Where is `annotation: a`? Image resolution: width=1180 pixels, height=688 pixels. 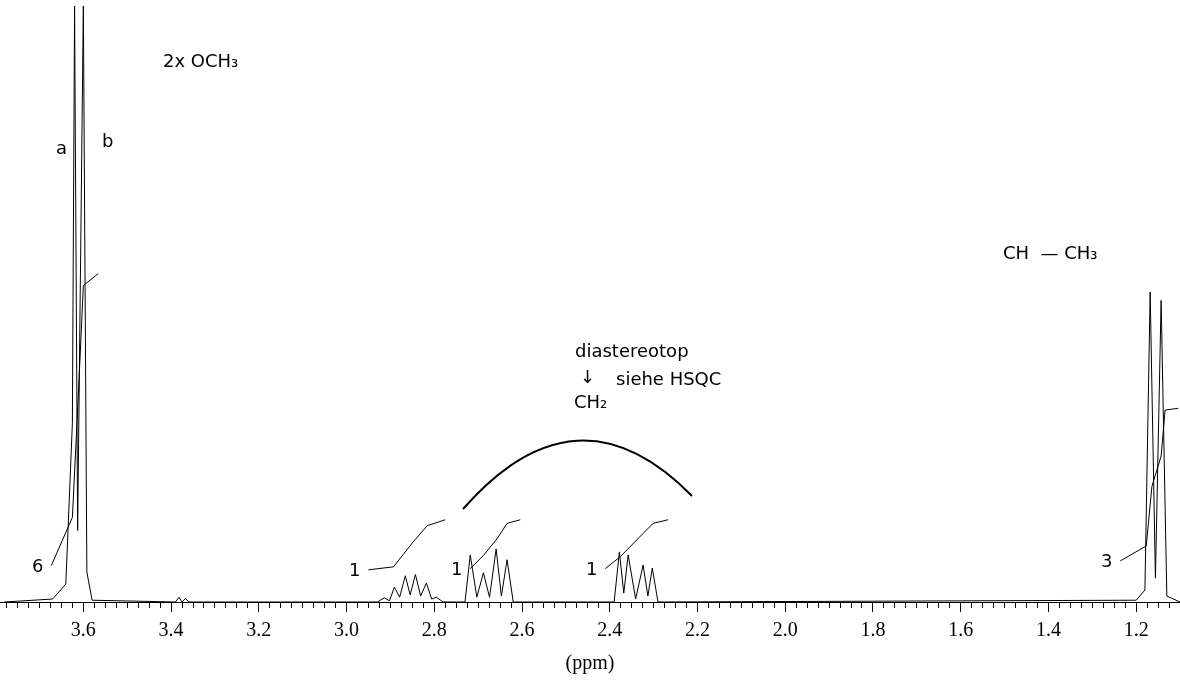 annotation: a is located at coordinates (62, 147).